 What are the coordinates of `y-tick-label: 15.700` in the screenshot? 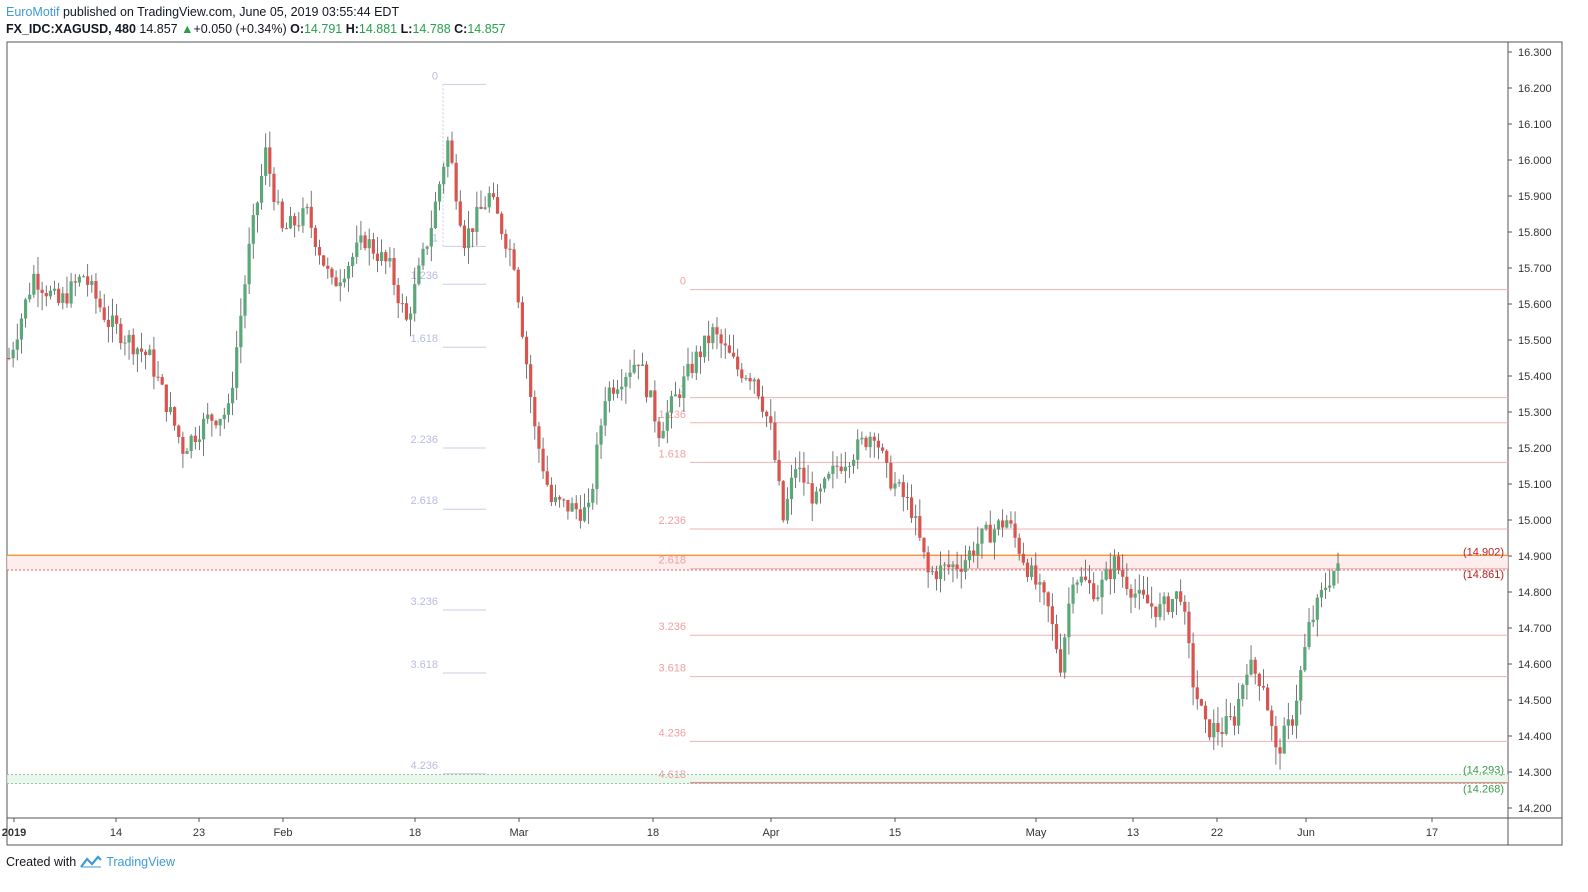 It's located at (1535, 269).